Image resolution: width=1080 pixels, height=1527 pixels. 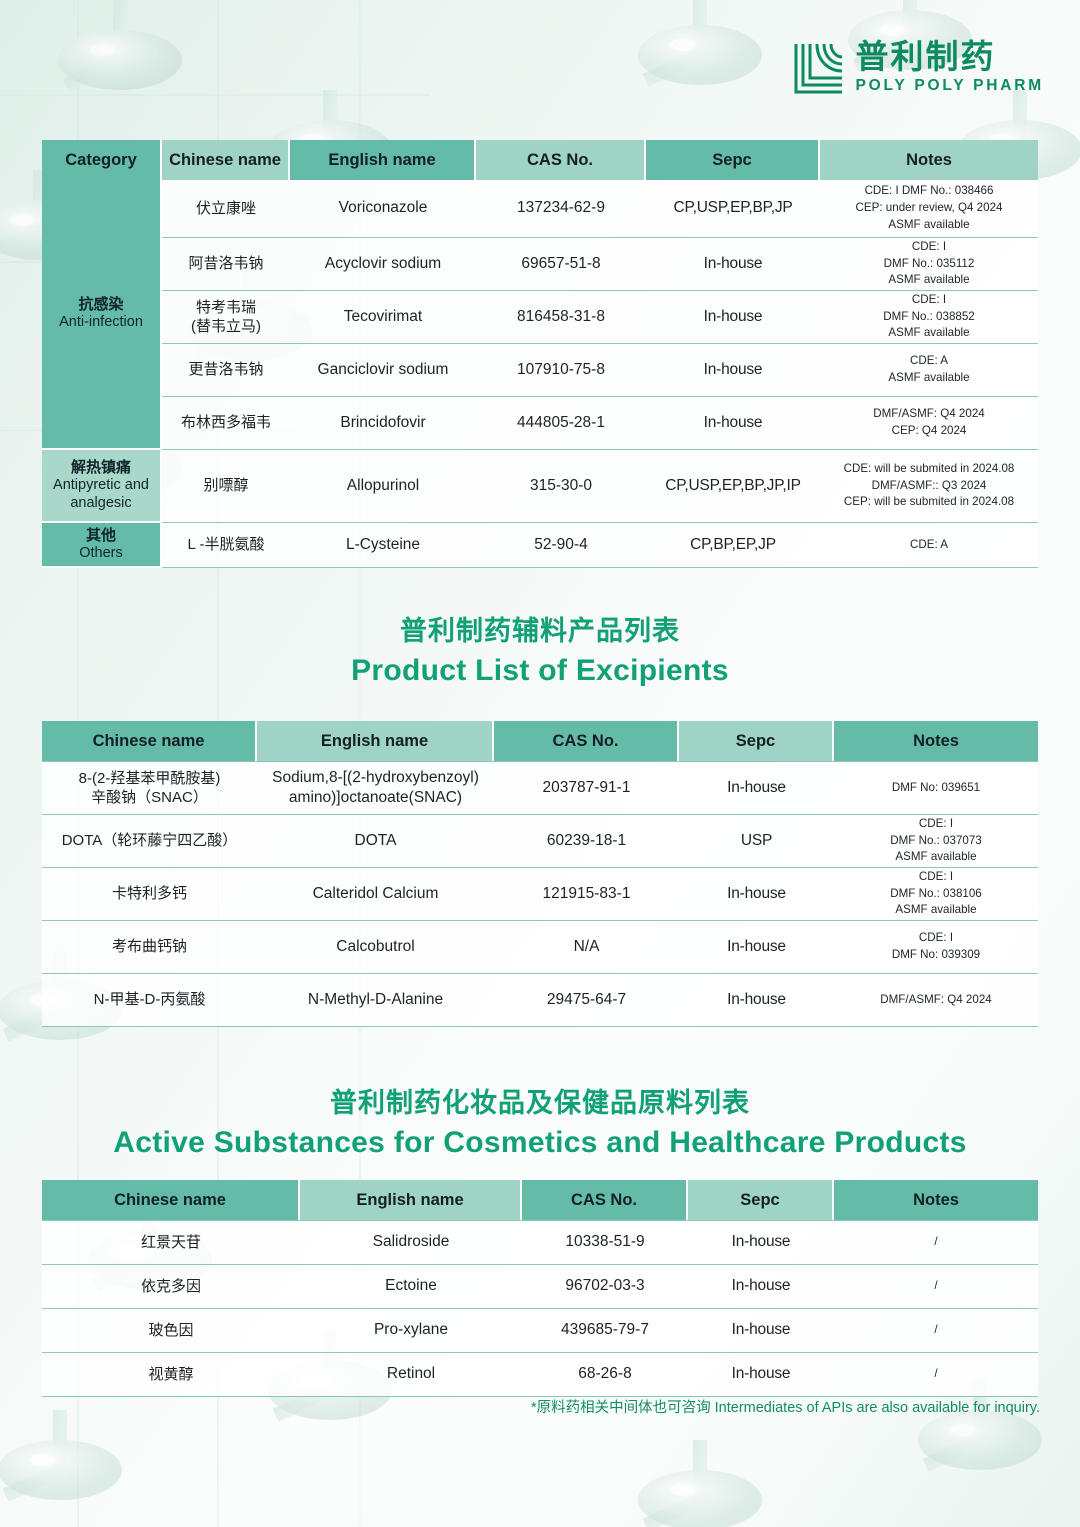 What do you see at coordinates (929, 317) in the screenshot?
I see `cell-notes: CDE: I DMF No.: 038852 ASMF available` at bounding box center [929, 317].